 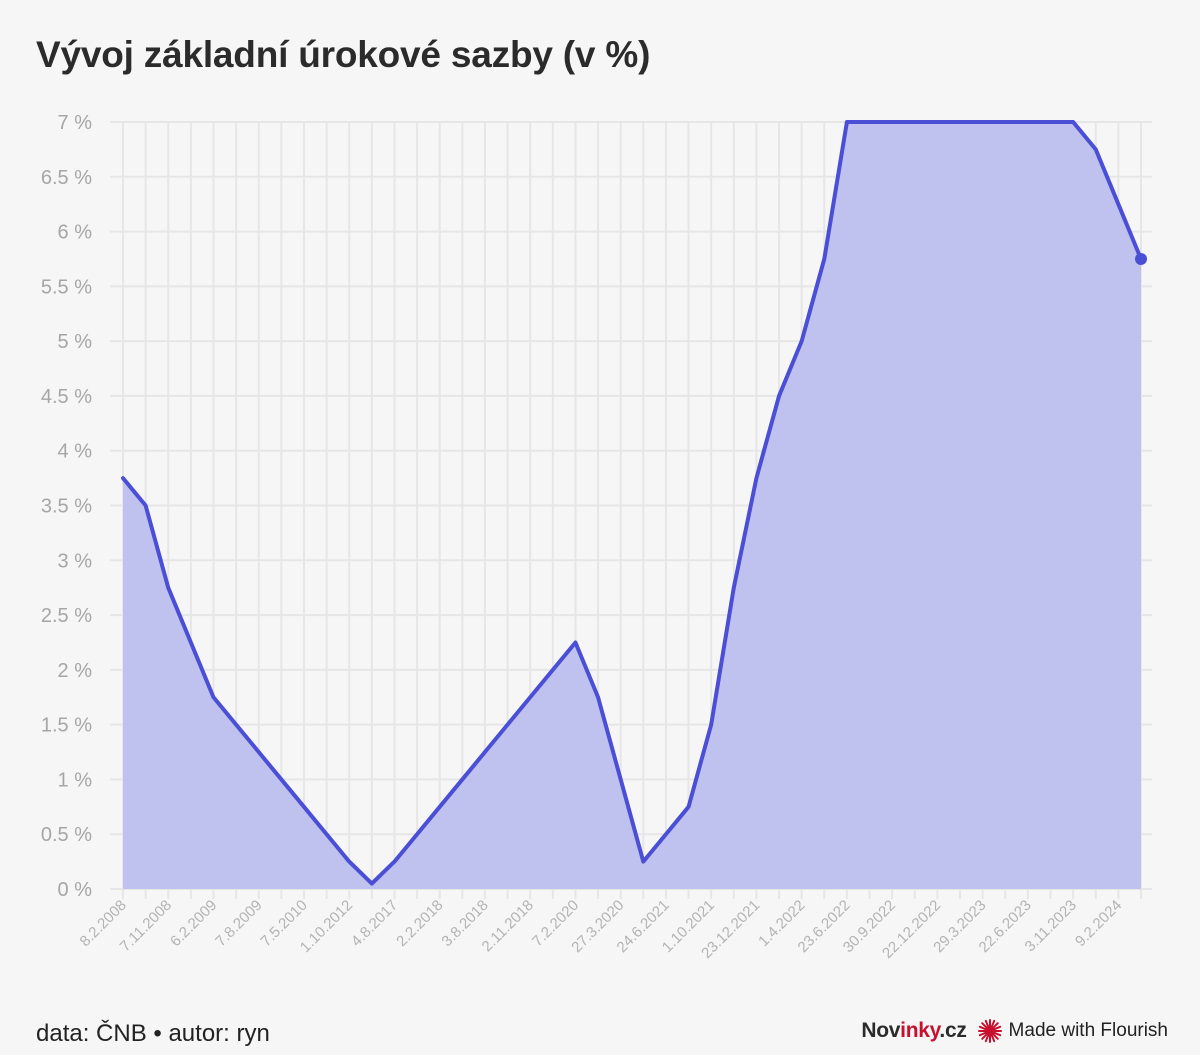 What do you see at coordinates (1098, 923) in the screenshot?
I see `x-tick-label: 9.2.2024` at bounding box center [1098, 923].